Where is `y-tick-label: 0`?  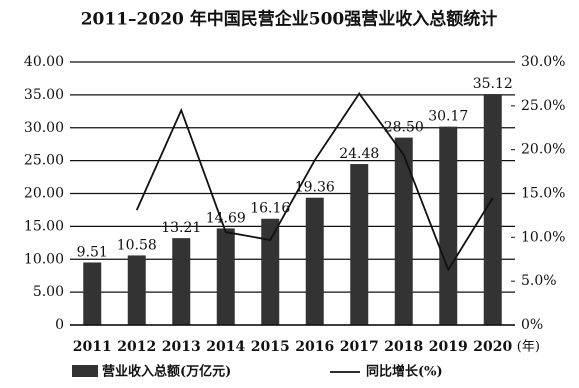
y-tick-label: 0 is located at coordinates (59, 325).